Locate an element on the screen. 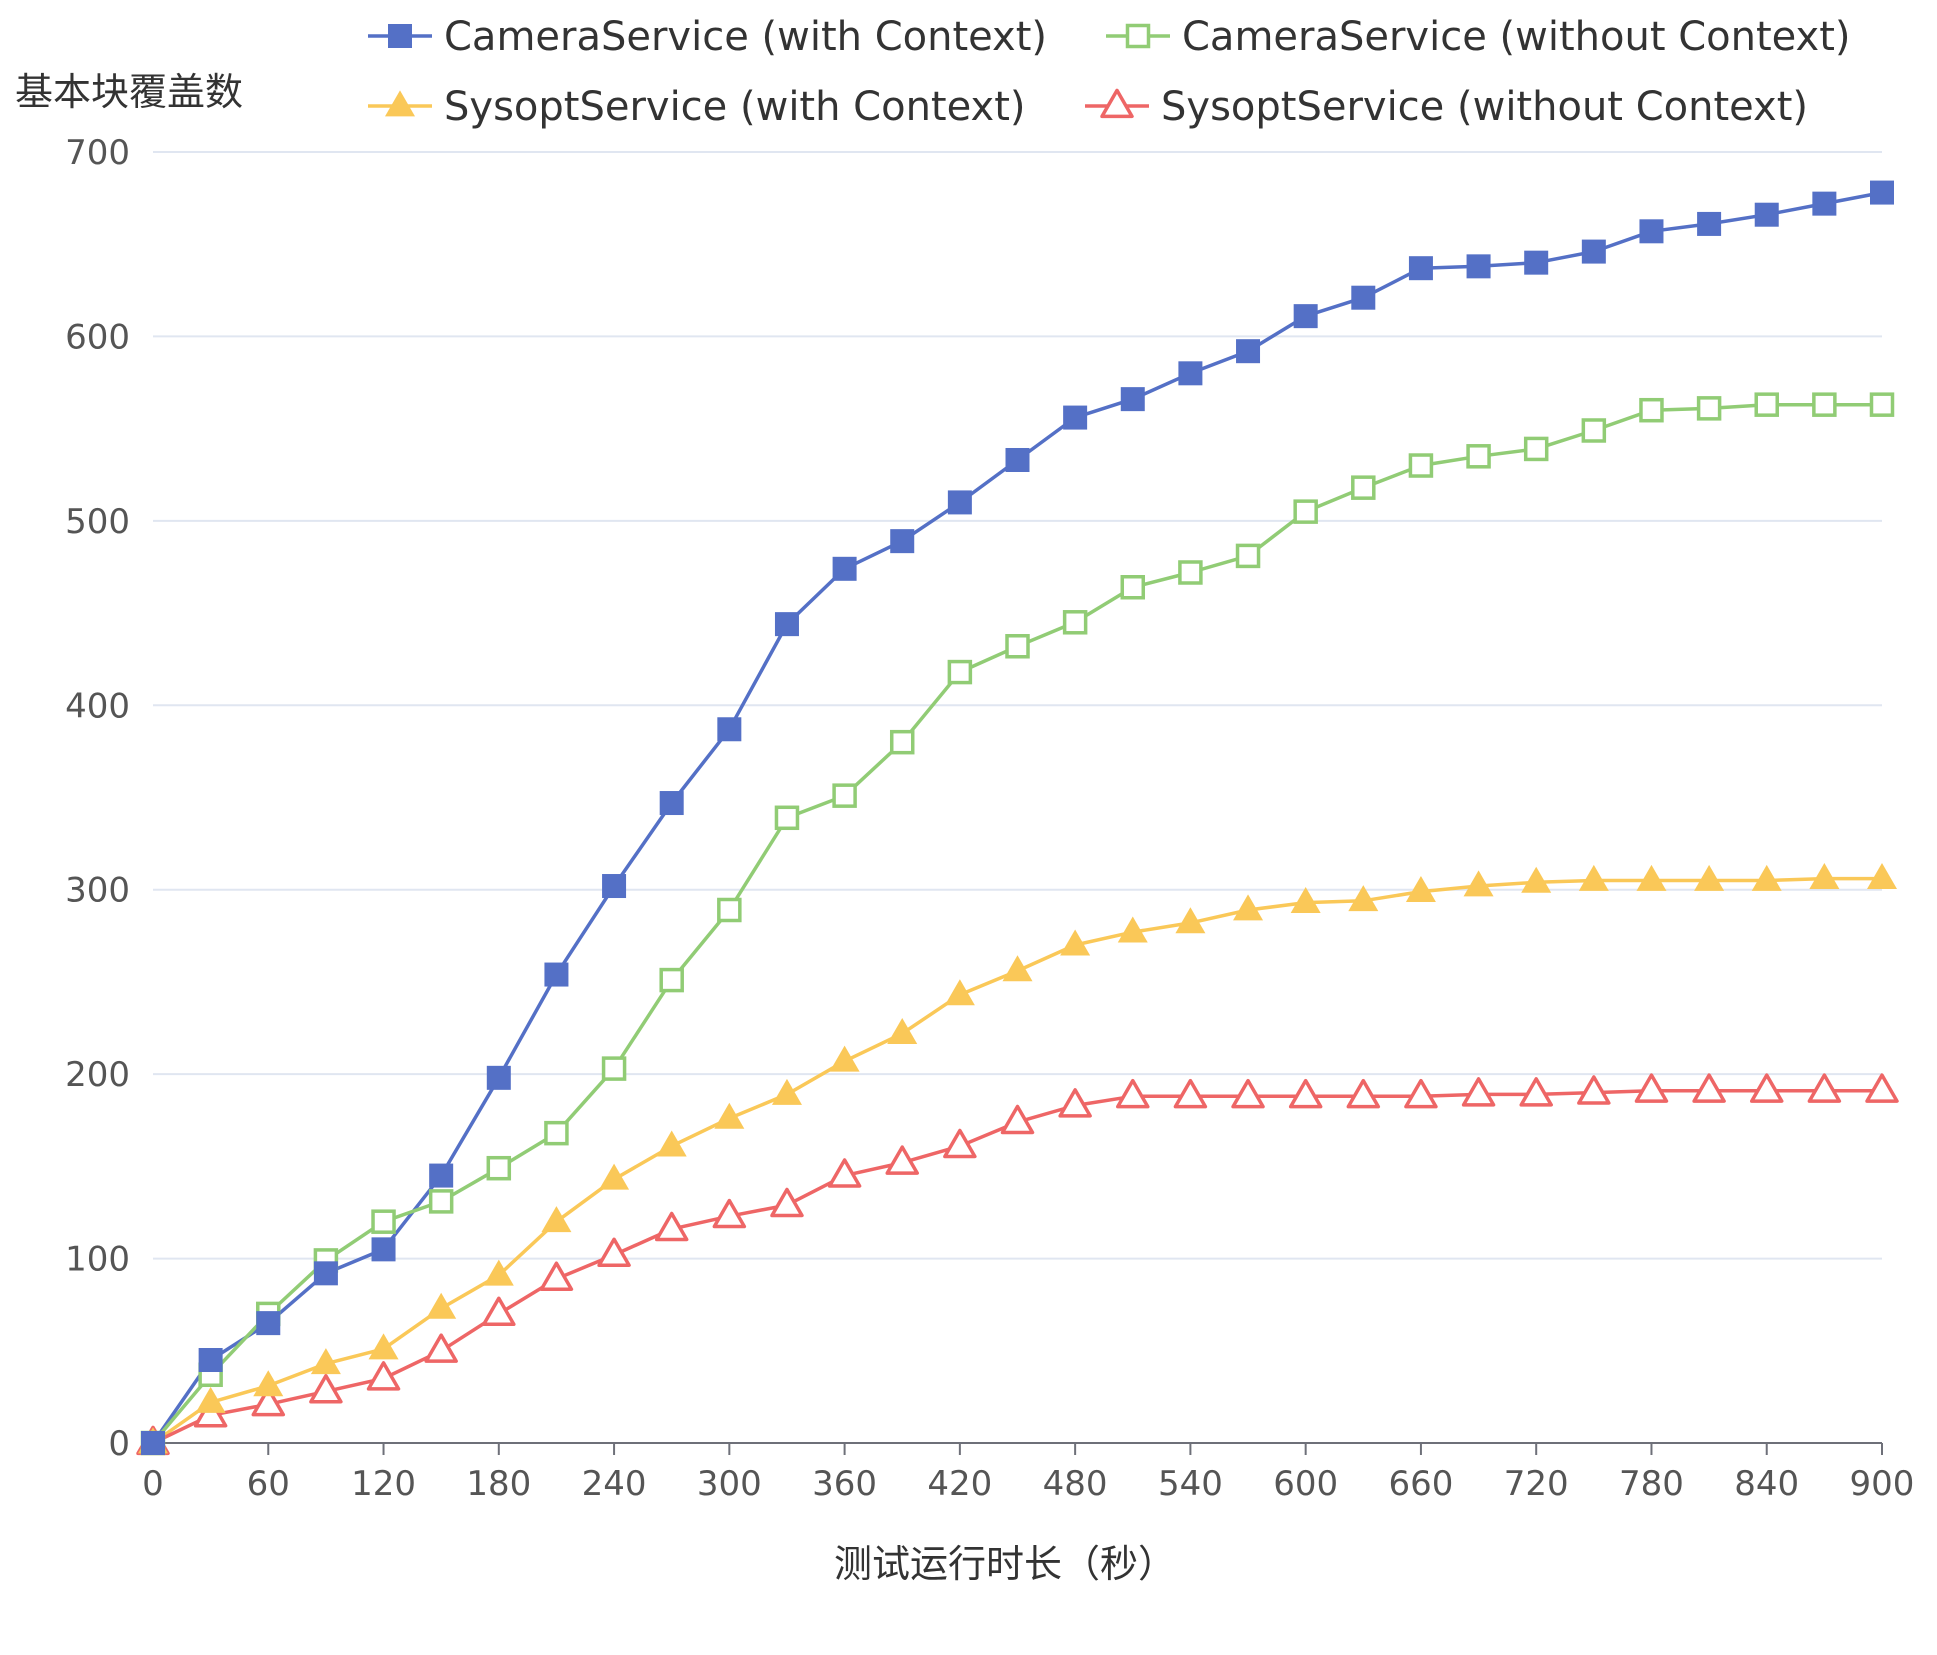  legend-item: CameraService (with Context) is located at coordinates (707, 37).